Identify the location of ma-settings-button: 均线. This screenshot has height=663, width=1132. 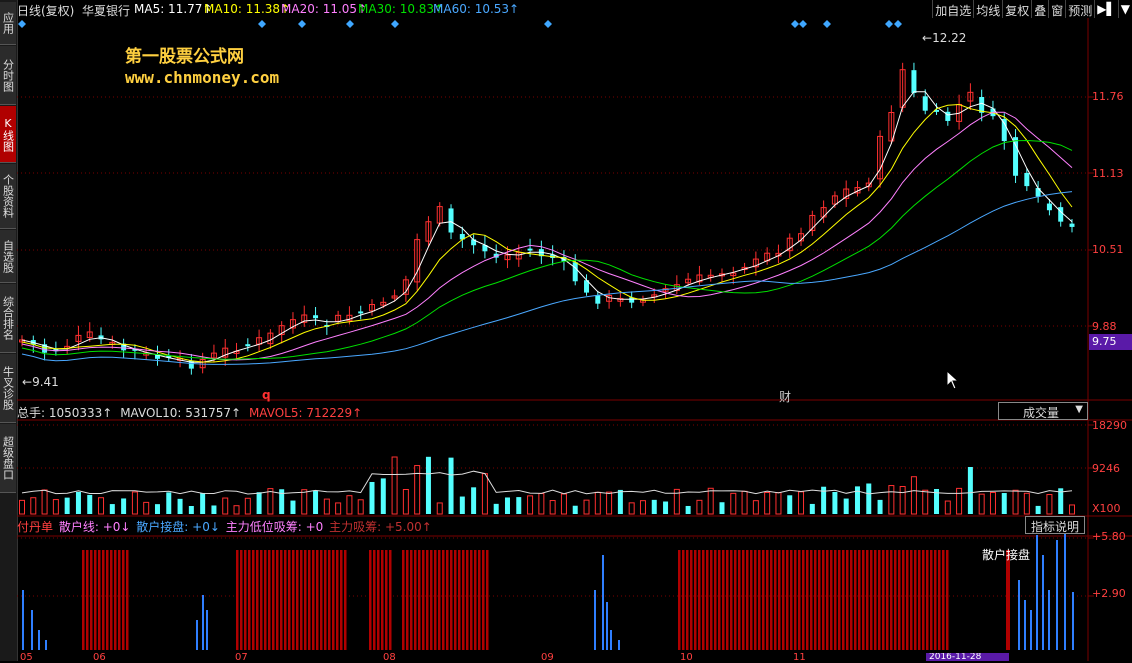
(987, 9).